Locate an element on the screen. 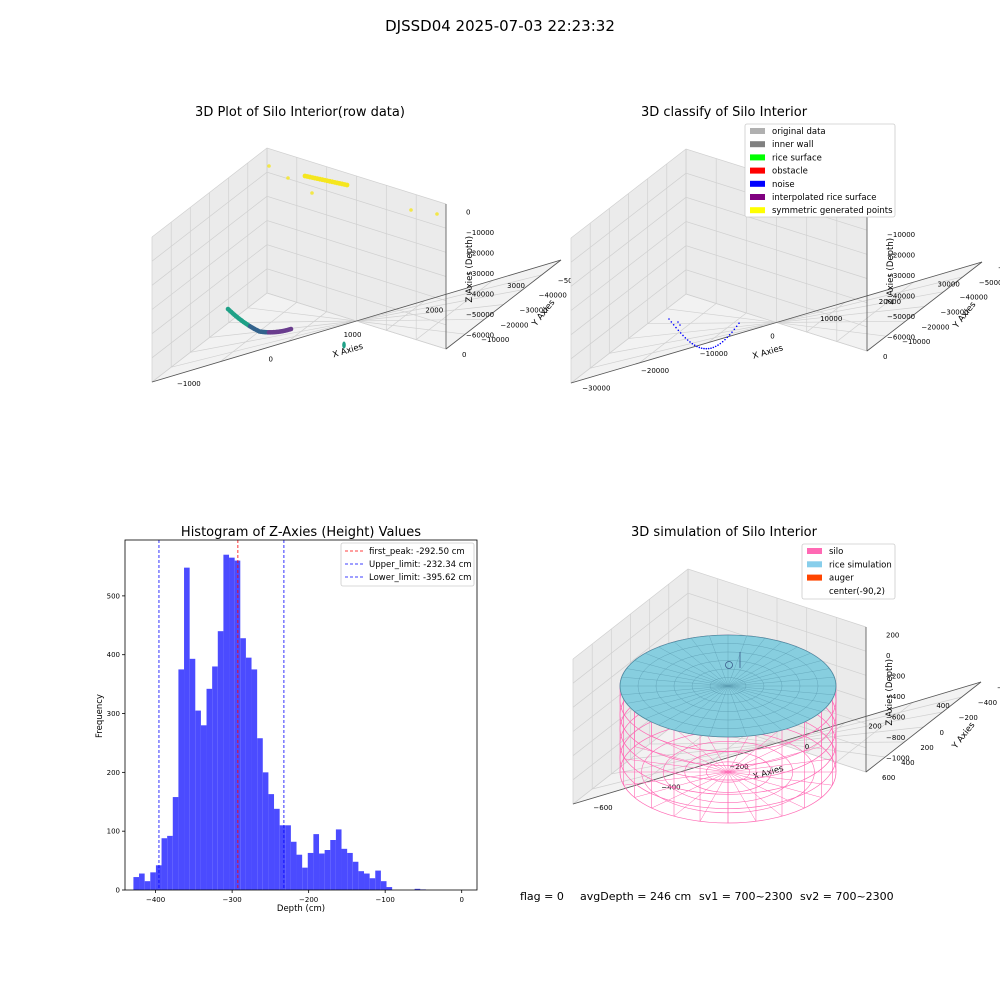 The width and height of the screenshot is (1000, 1000). p3-x-axis-label: Depth (cm) is located at coordinates (301, 909).